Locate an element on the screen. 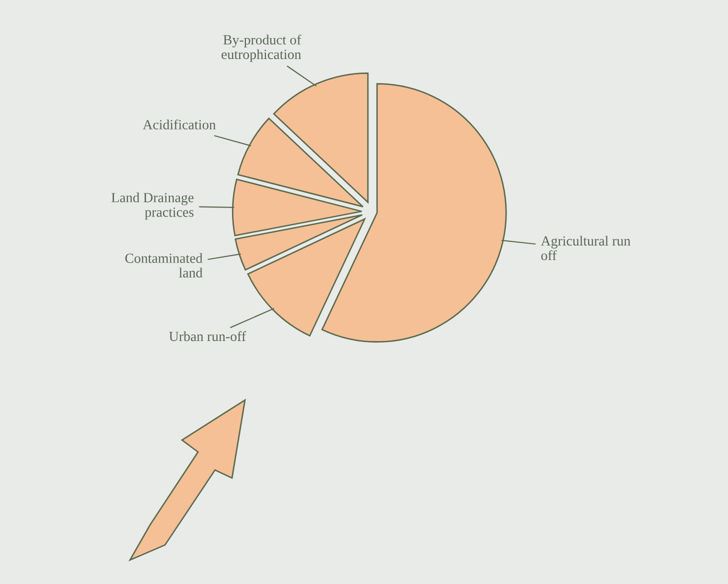 The image size is (728, 584). slice-label: Contaminated land is located at coordinates (163, 265).